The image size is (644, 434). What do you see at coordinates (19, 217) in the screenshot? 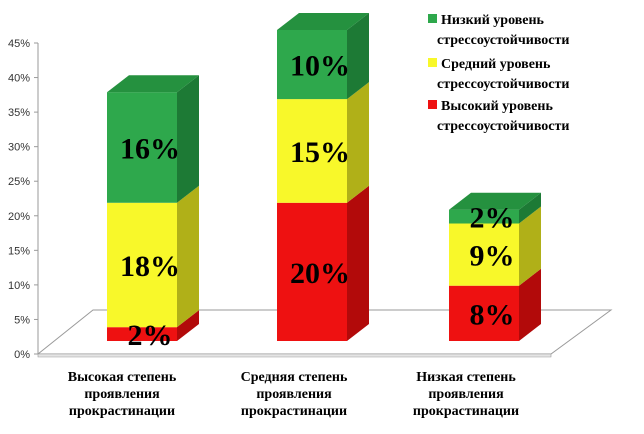
I see `y-tick-label: 20%` at bounding box center [19, 217].